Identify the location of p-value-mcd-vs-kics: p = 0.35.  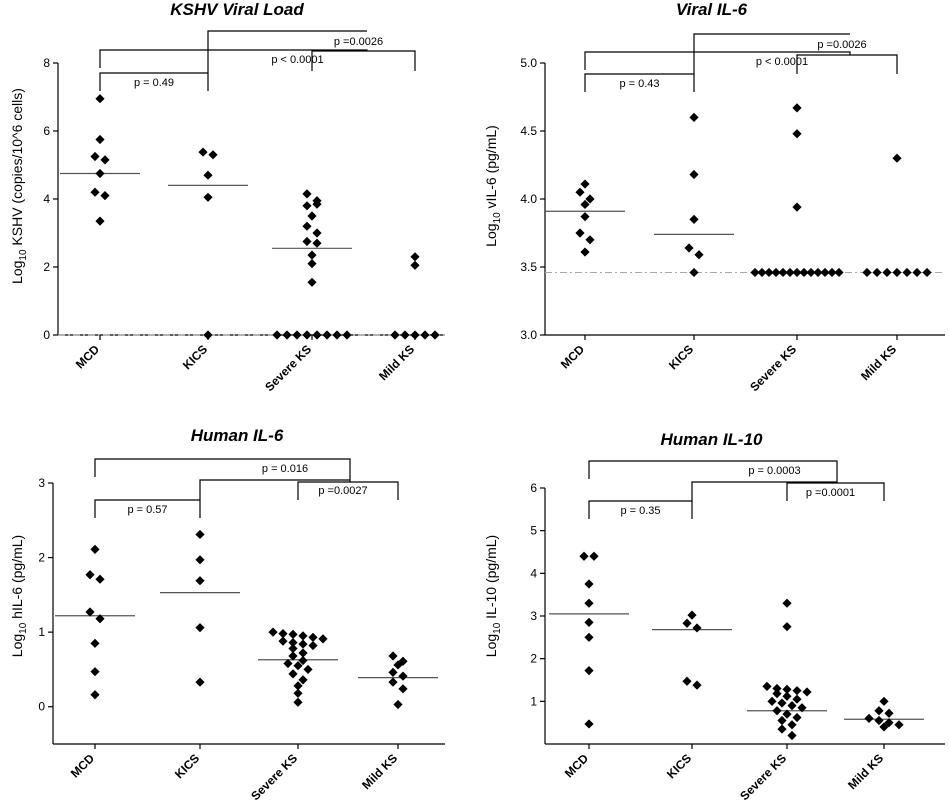
(640, 511).